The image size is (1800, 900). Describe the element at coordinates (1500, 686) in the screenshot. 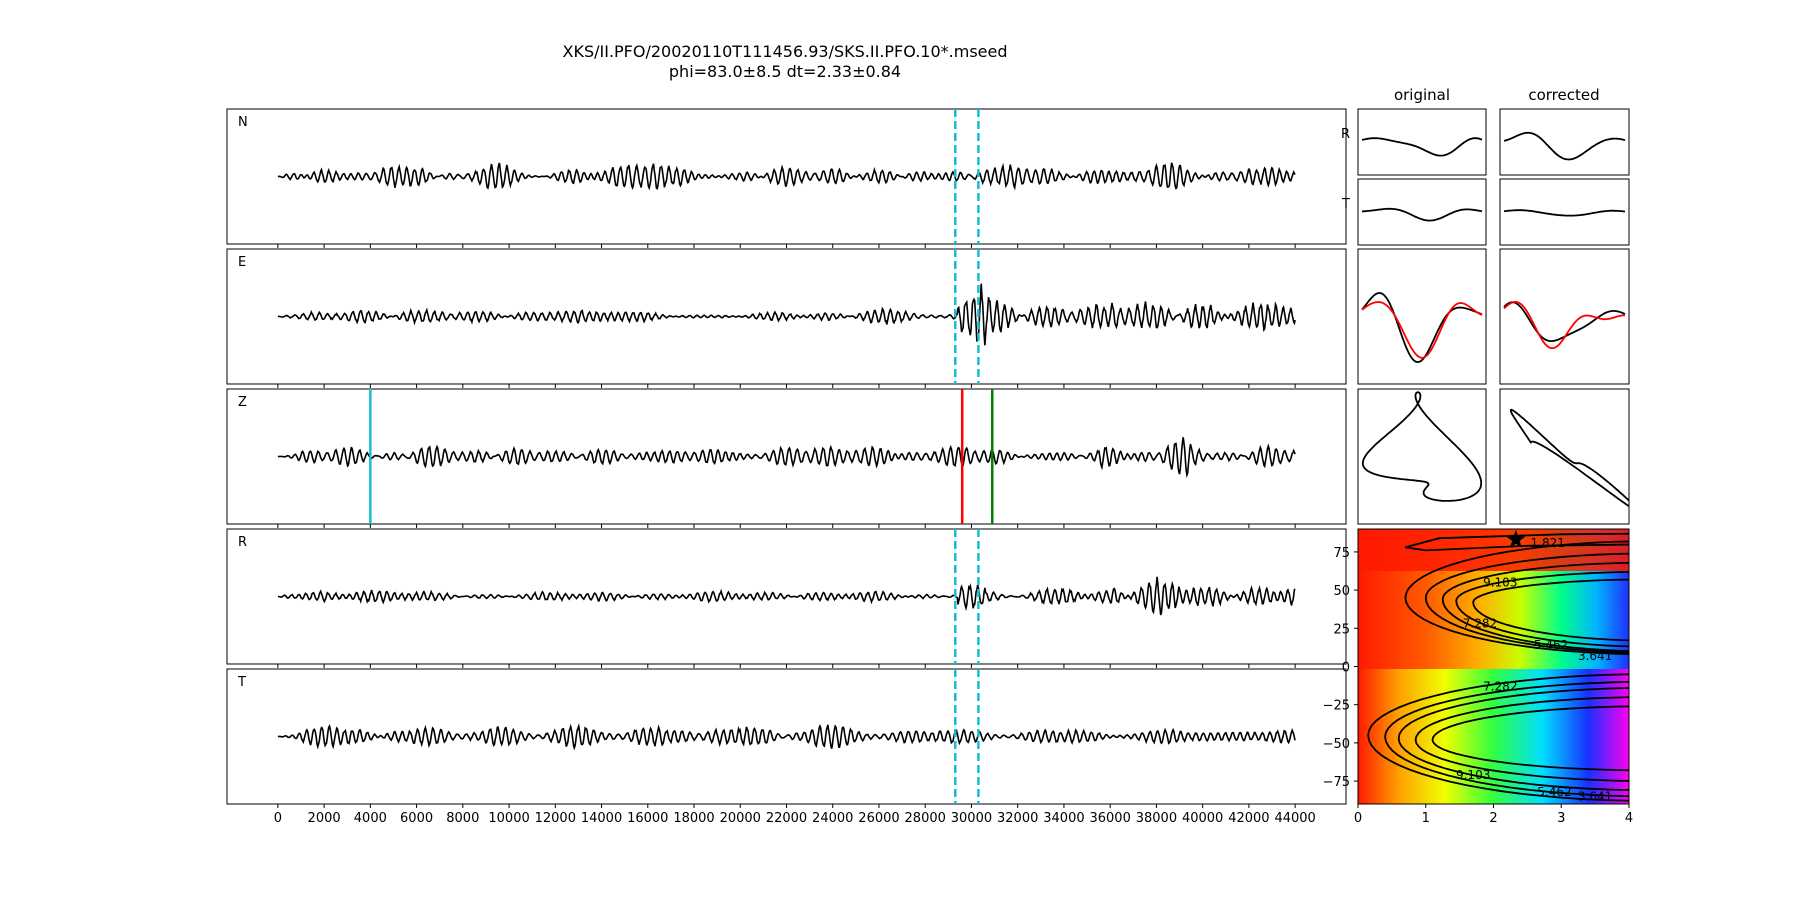

I see `contour-label-5: 7.282` at that location.